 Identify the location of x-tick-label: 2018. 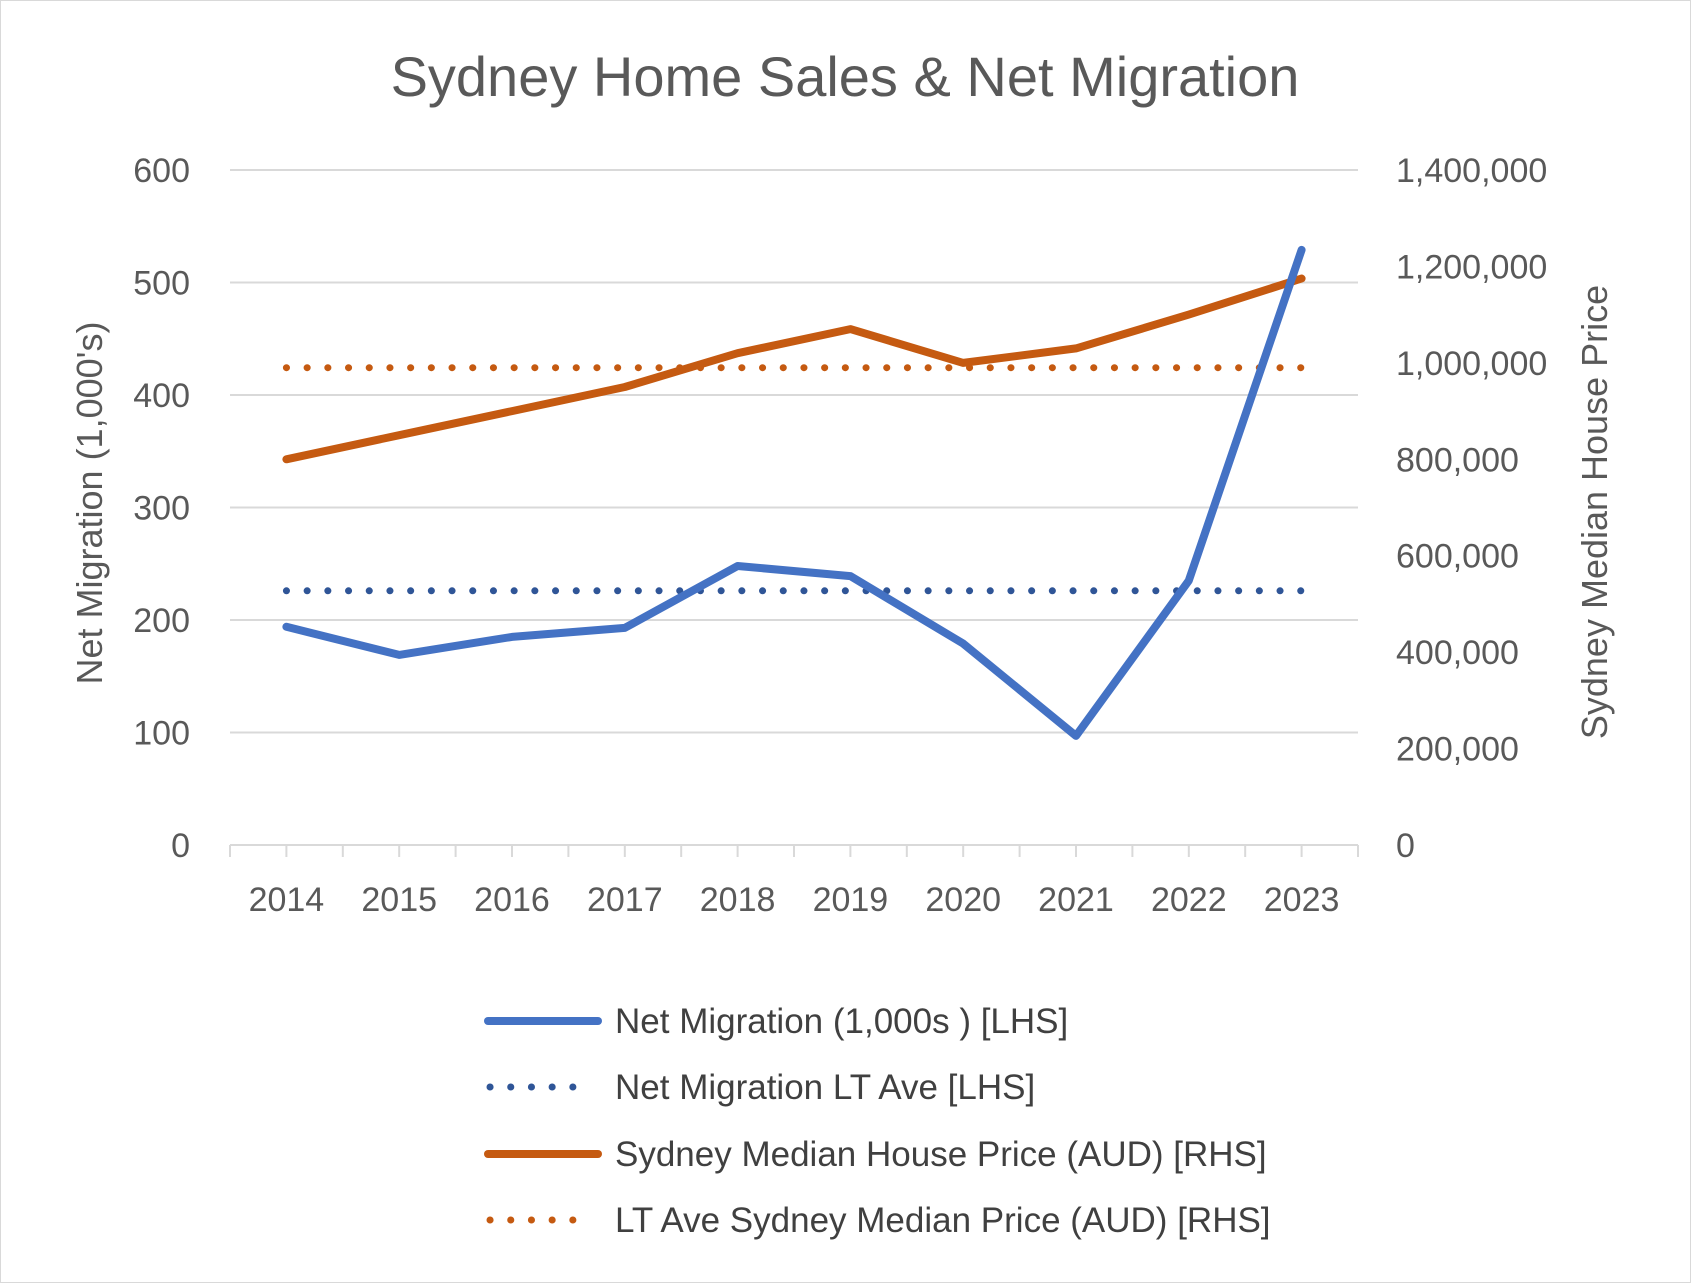
(738, 900).